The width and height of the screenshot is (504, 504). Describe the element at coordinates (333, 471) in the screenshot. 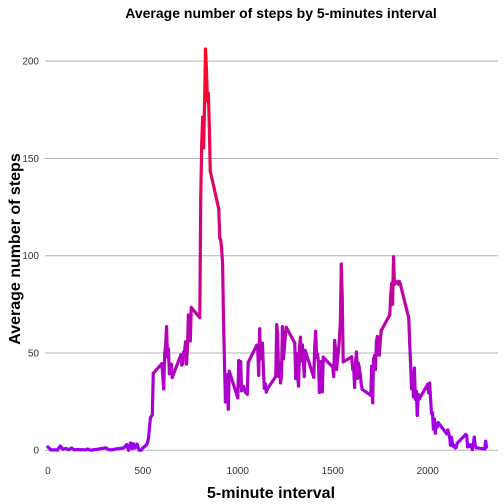

I see `x-tick-label: 1500` at that location.